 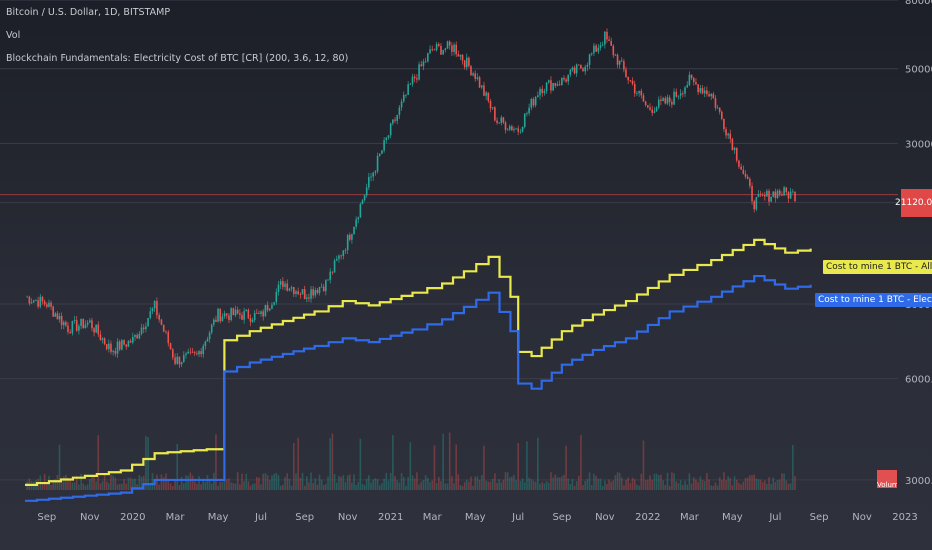 What do you see at coordinates (904, 517) in the screenshot?
I see `x-tick-label: 2023` at bounding box center [904, 517].